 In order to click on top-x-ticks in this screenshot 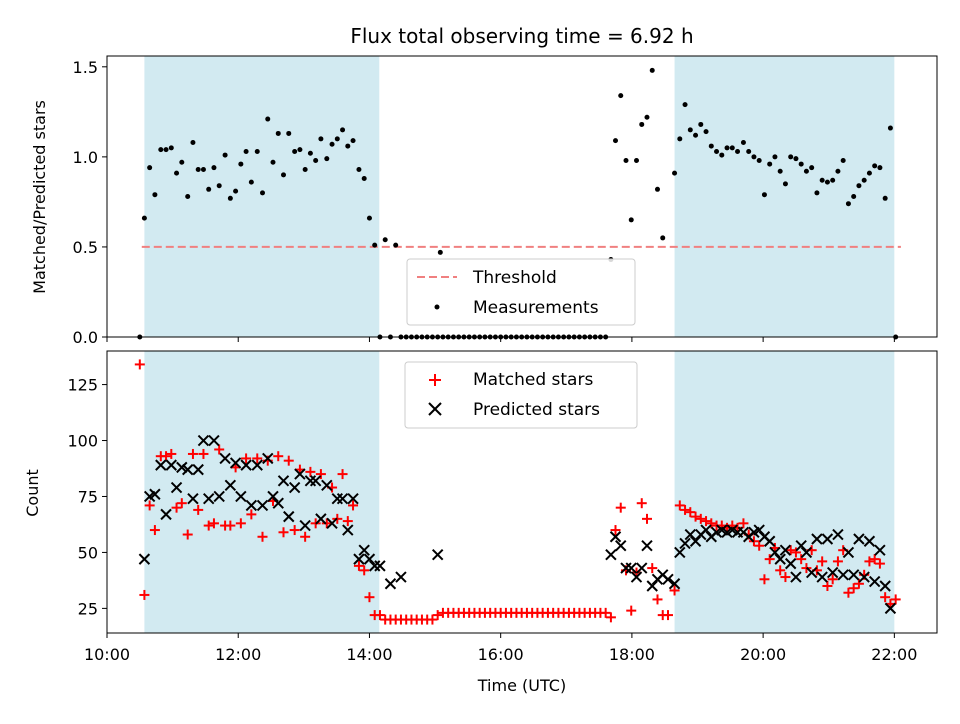, I will do `click(500, 339)`.